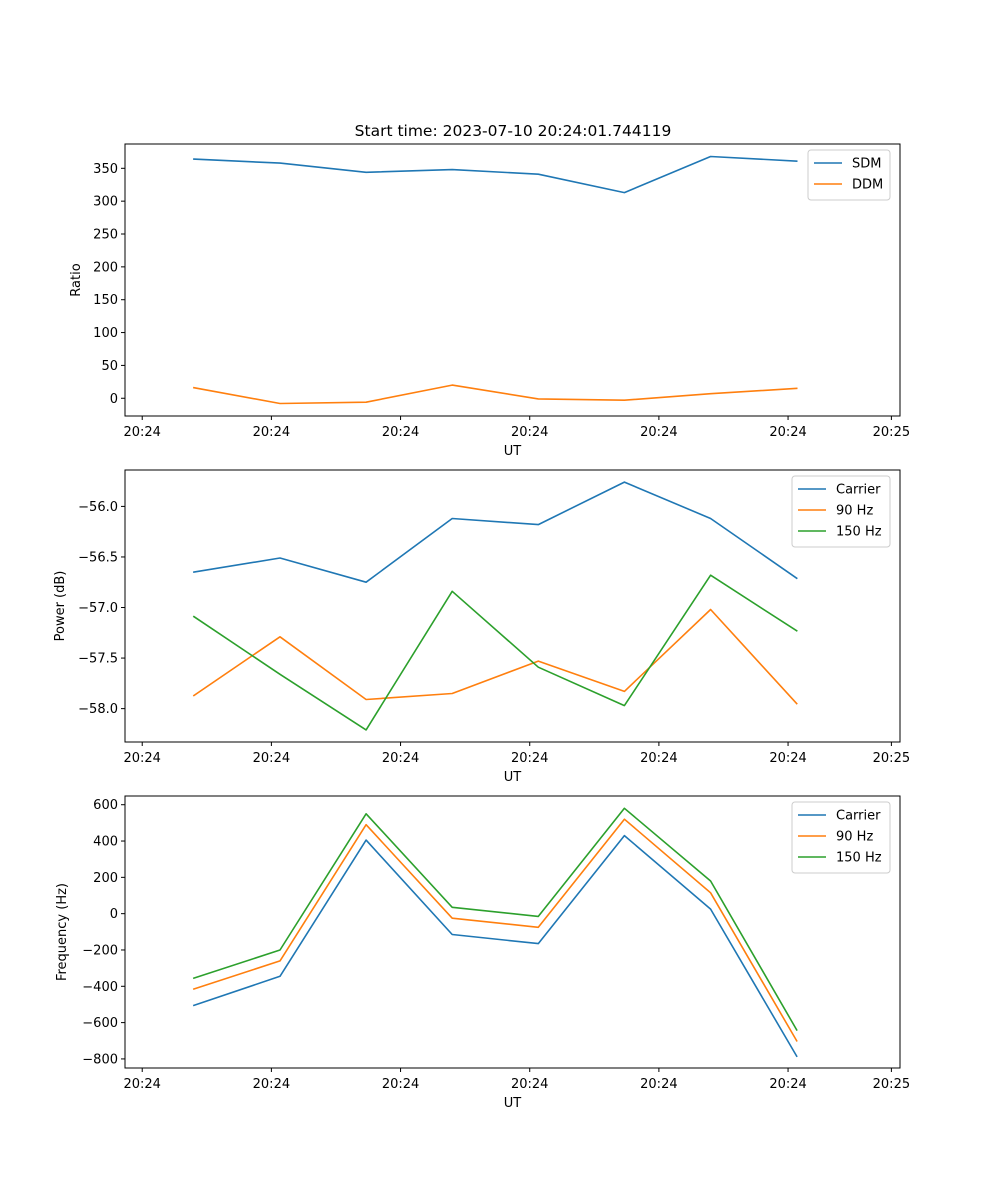  I want to click on y-tick-label: −400, so click(100, 987).